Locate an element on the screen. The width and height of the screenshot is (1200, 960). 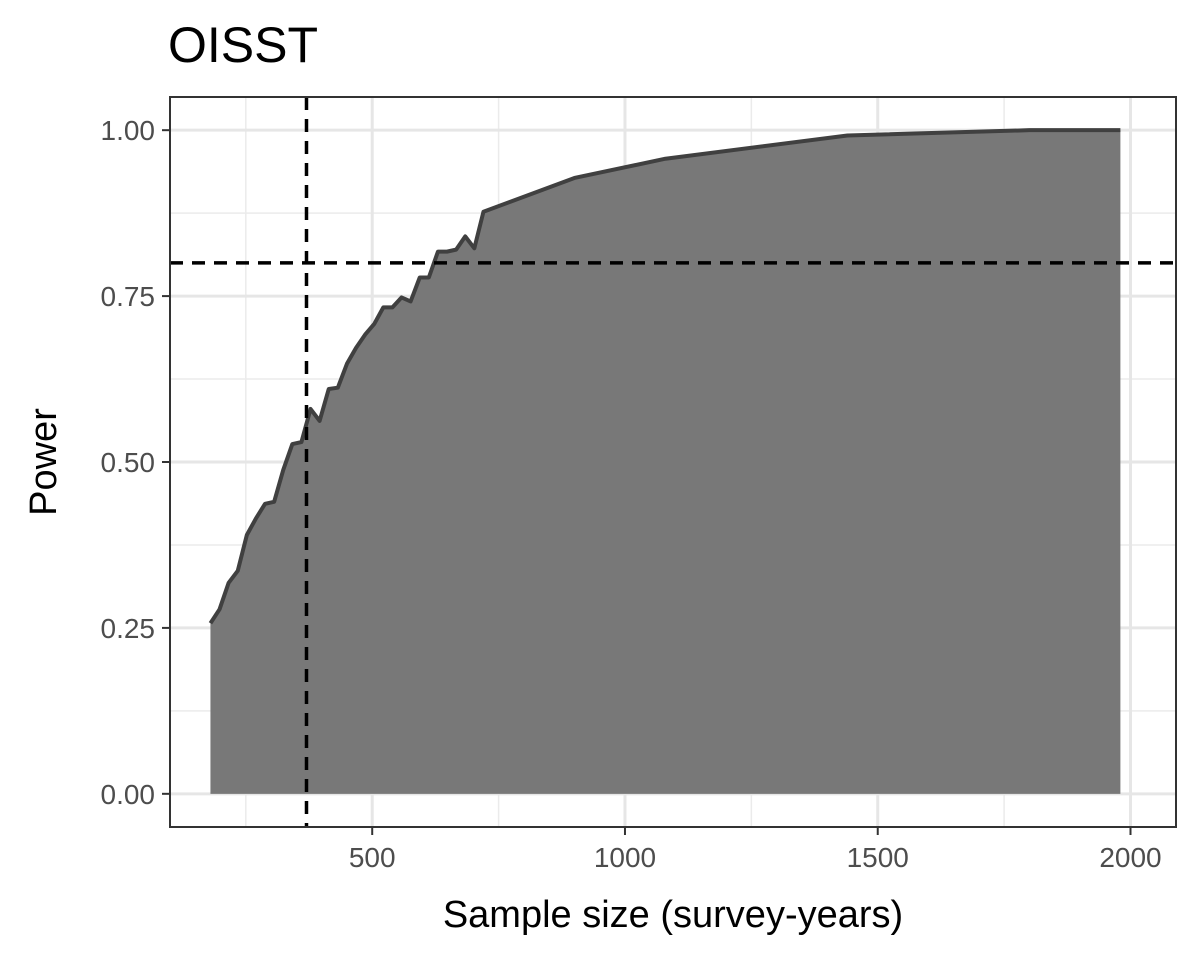
y-axis: 0.00 0.25 0.50 0.75 1.00 is located at coordinates (135, 462).